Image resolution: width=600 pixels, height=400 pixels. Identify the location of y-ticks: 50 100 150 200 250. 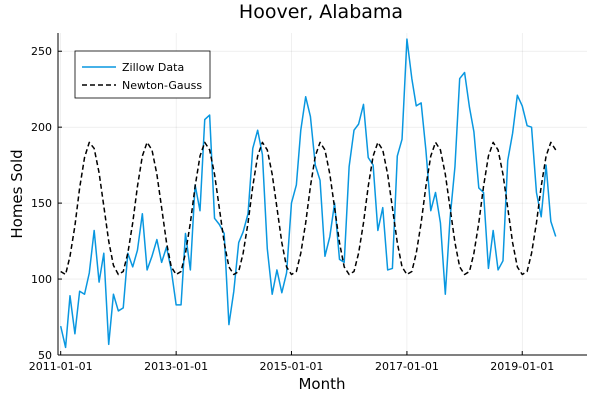
(46, 203).